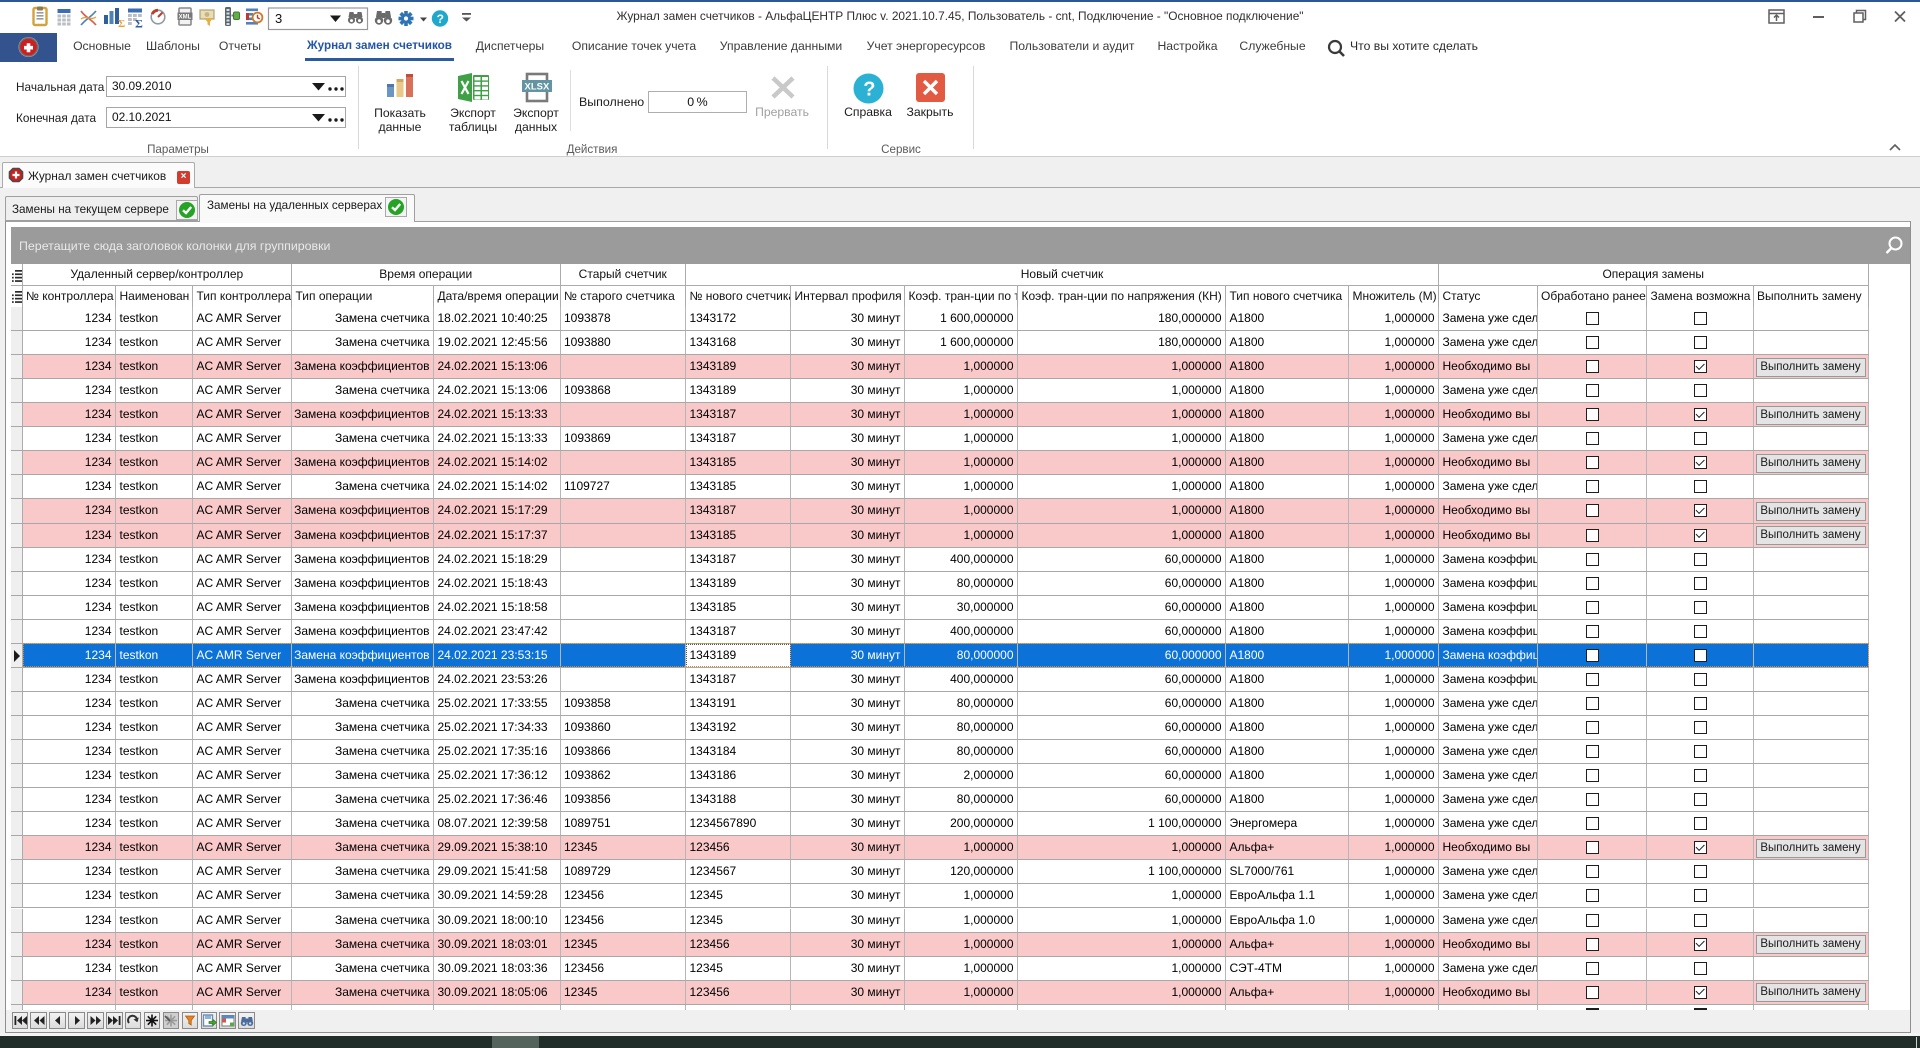 The image size is (1920, 1048). What do you see at coordinates (185, 18) in the screenshot?
I see `svg-text: XML` at bounding box center [185, 18].